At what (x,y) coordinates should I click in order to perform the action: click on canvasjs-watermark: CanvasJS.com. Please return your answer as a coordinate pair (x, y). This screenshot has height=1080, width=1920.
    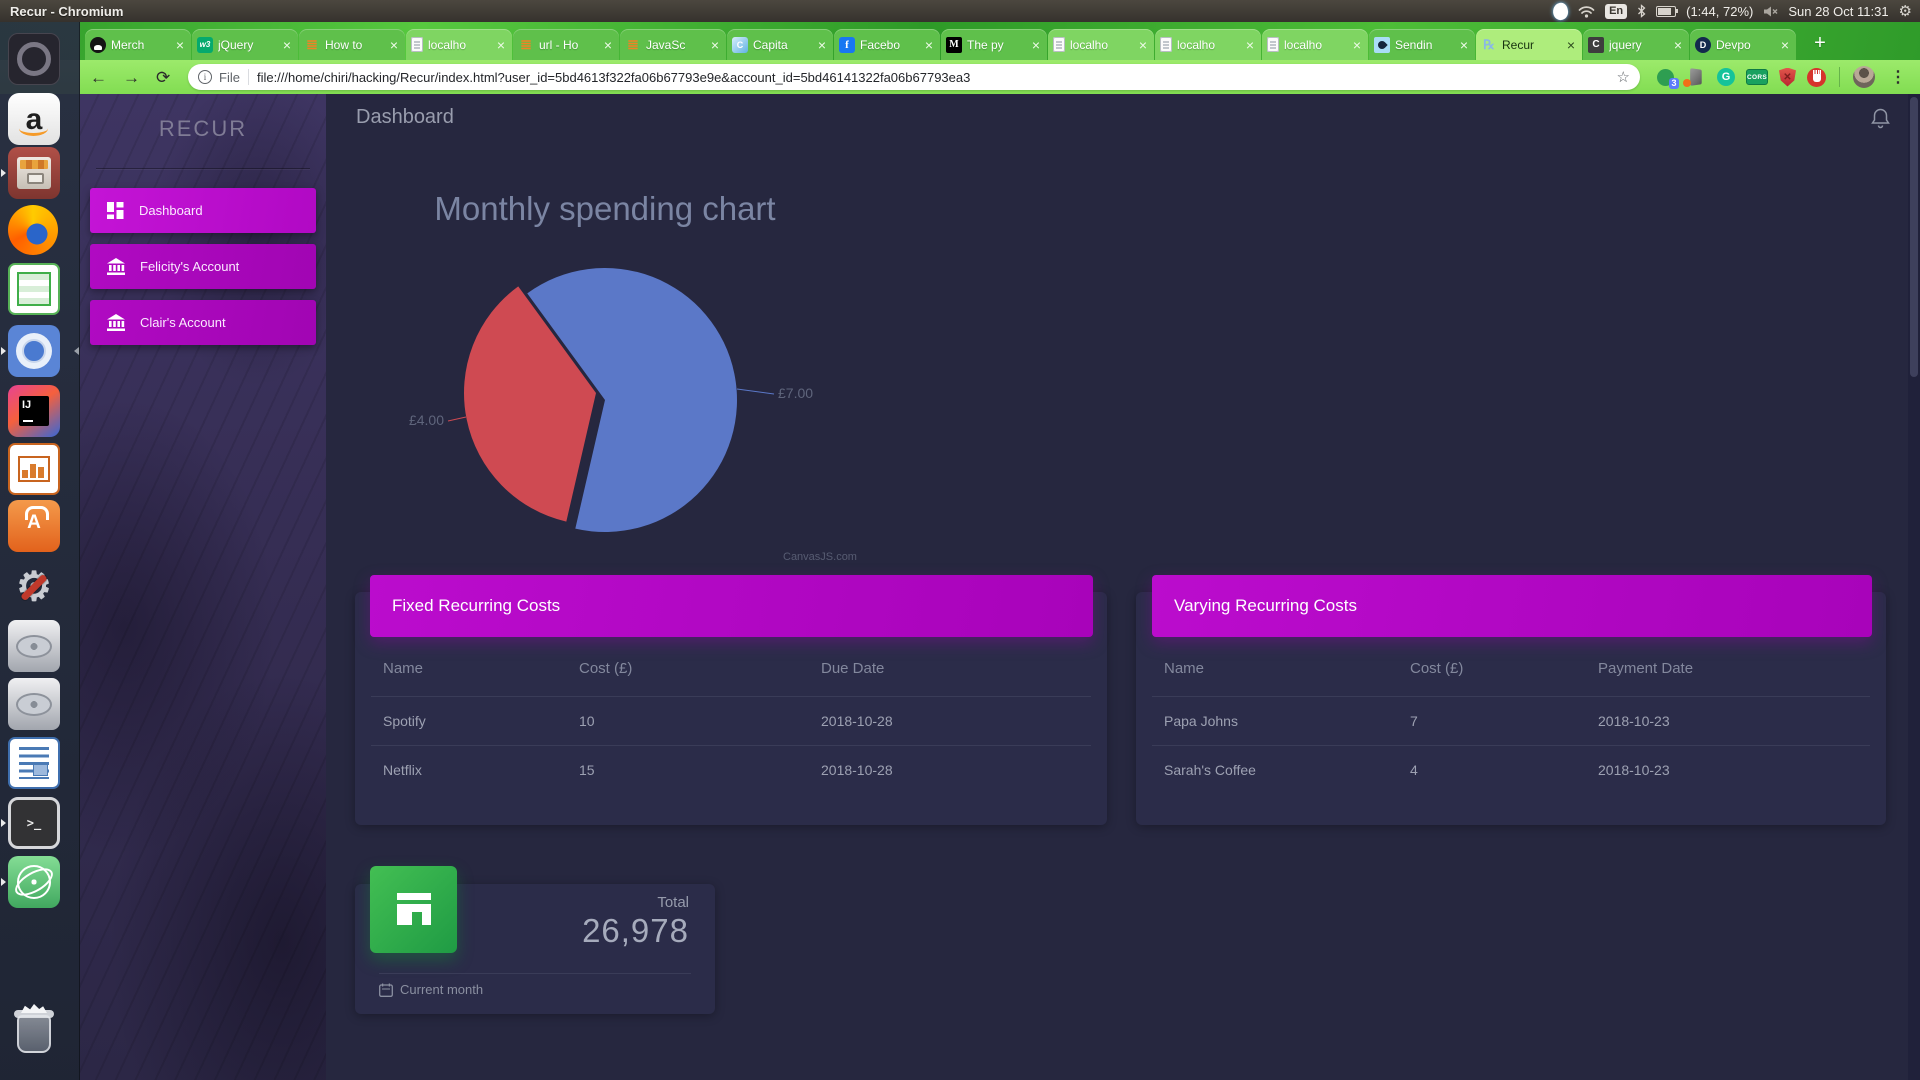
    Looking at the image, I should click on (820, 557).